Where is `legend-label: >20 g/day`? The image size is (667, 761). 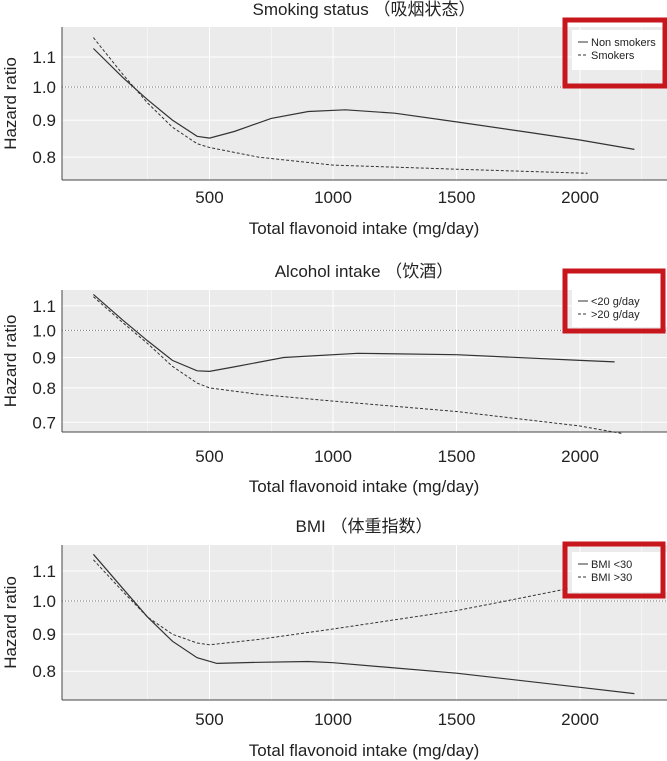 legend-label: >20 g/day is located at coordinates (615, 315).